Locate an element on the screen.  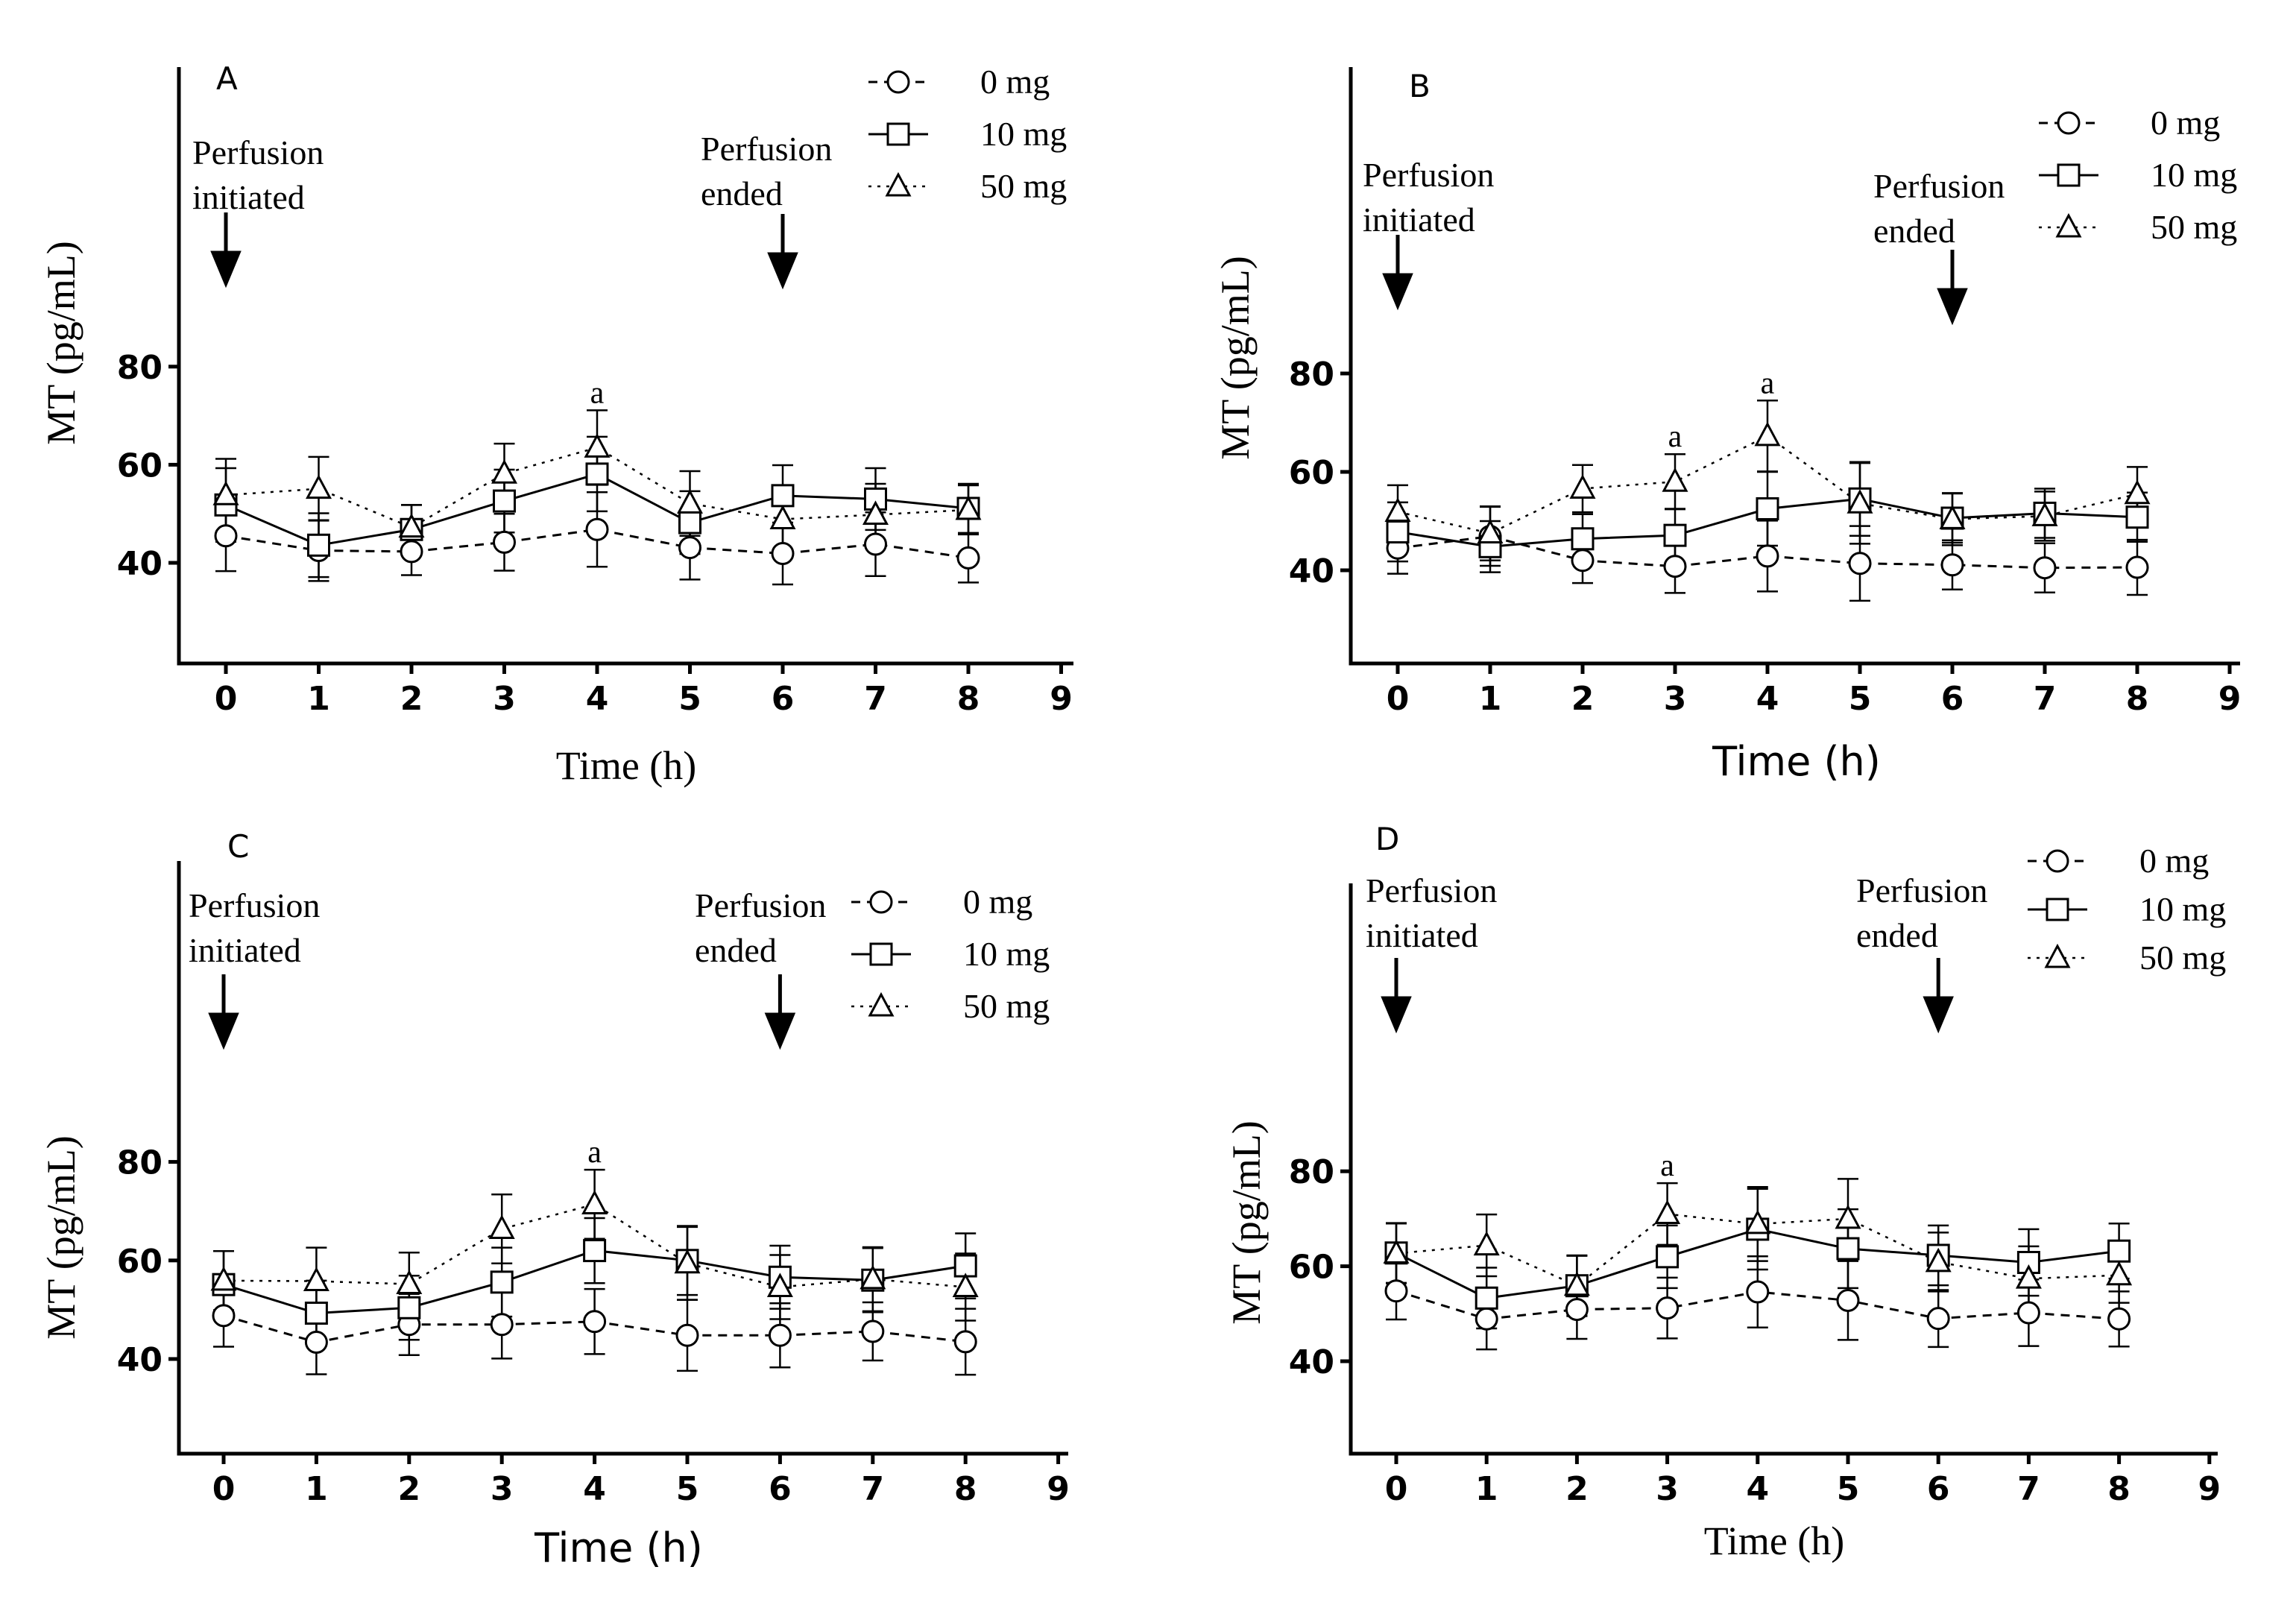
x-tick-label: 4 is located at coordinates (598, 699).